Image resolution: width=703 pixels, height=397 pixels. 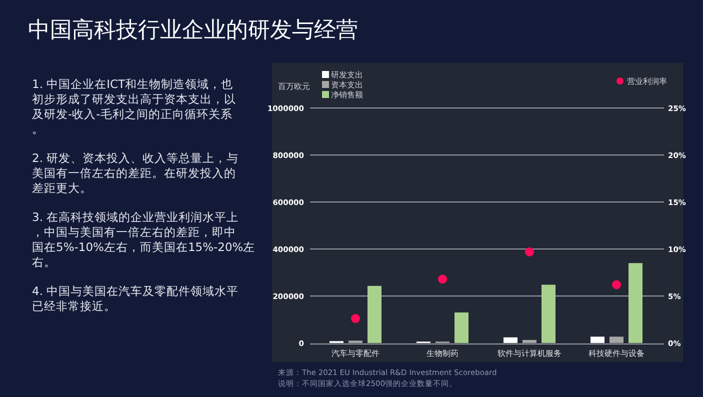 What do you see at coordinates (134, 106) in the screenshot?
I see `text: 1. 中国企业在ICT和生物制造领域，也初步形成了研发支出高于资本支出，以及研发-收入-毛利之间的正向循环关系。` at bounding box center [134, 106].